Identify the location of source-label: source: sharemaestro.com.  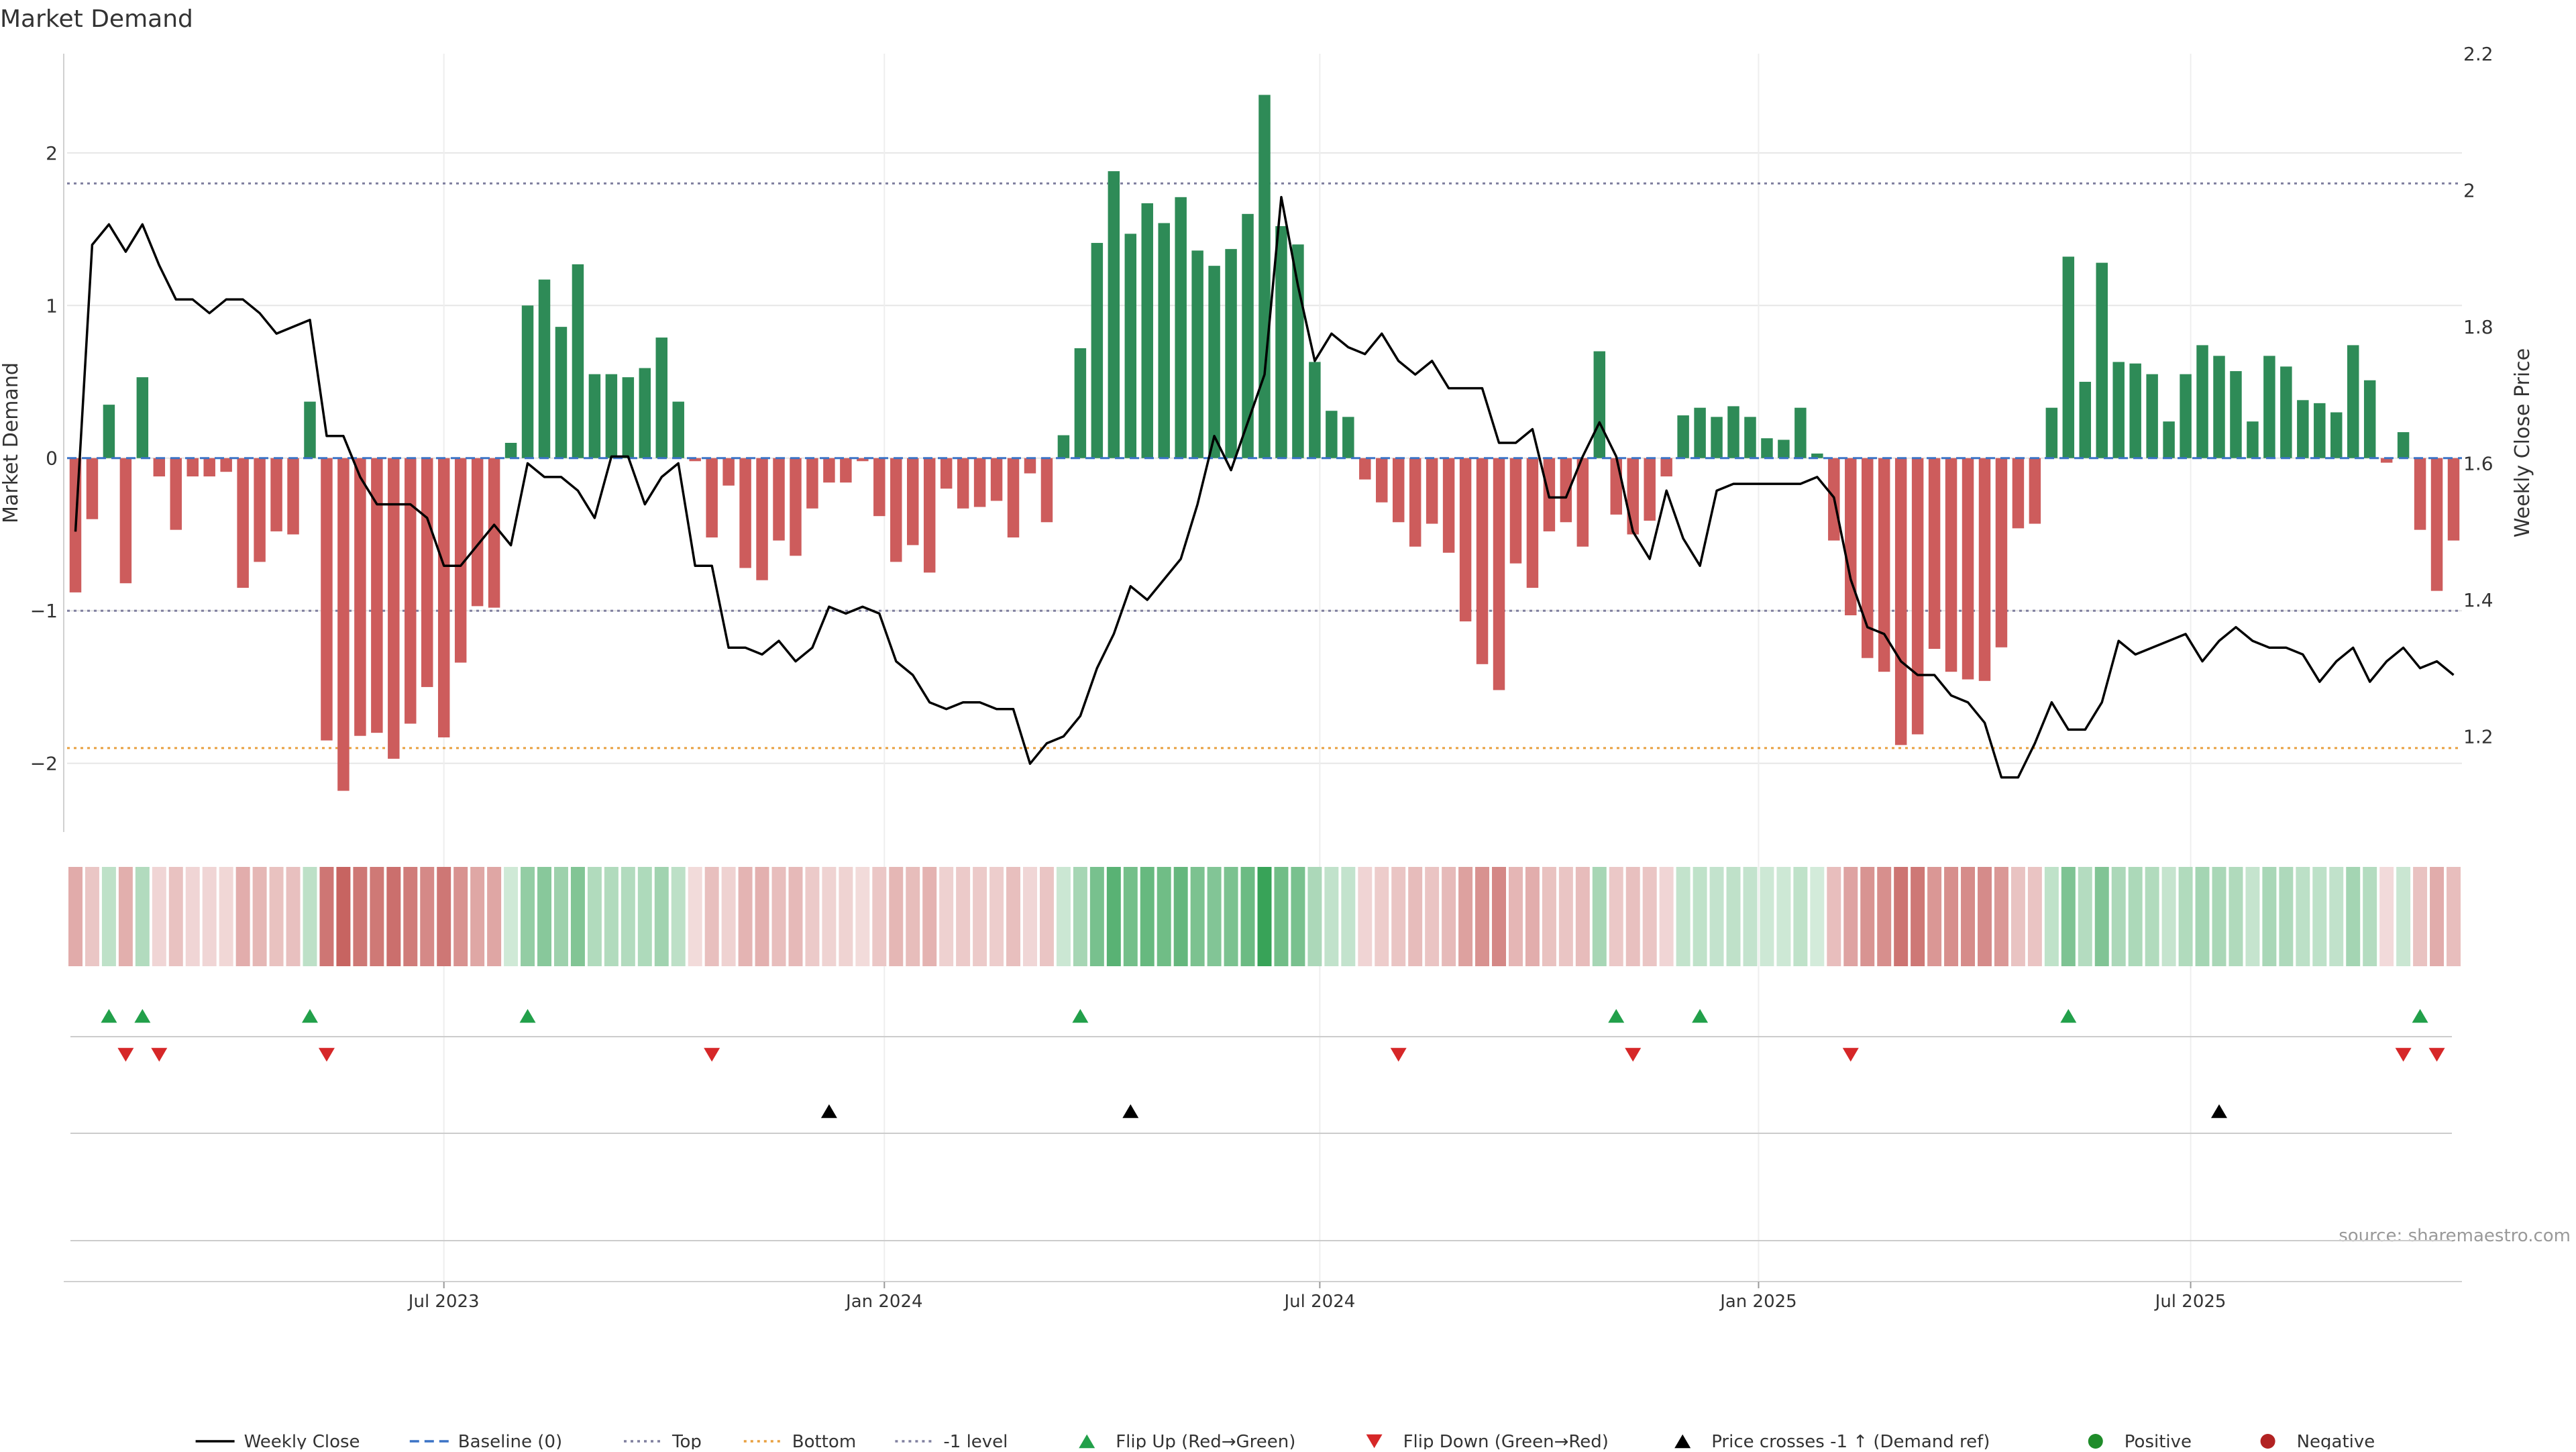
(2455, 1236).